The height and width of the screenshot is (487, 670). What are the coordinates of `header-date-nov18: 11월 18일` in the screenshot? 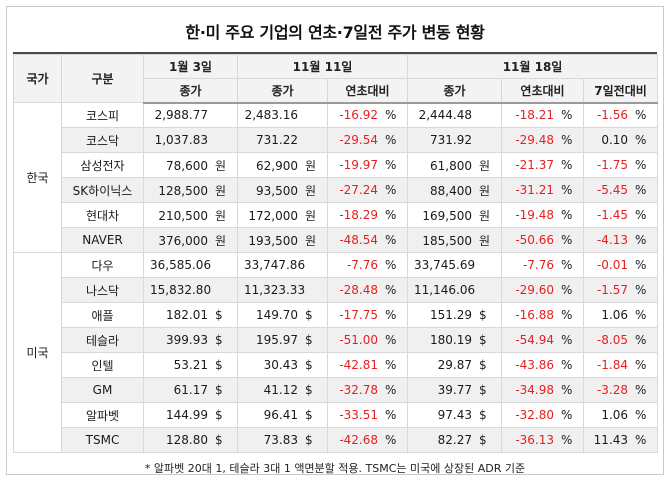 It's located at (533, 66).